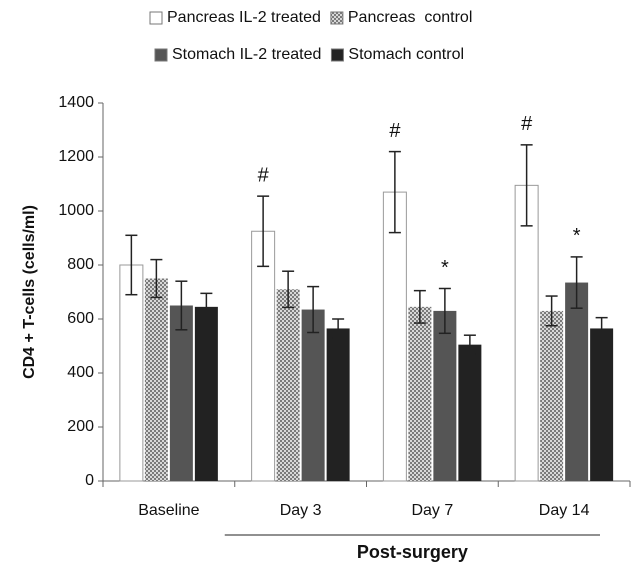 Image resolution: width=635 pixels, height=568 pixels. Describe the element at coordinates (80, 372) in the screenshot. I see `y-tick-label: 400` at that location.